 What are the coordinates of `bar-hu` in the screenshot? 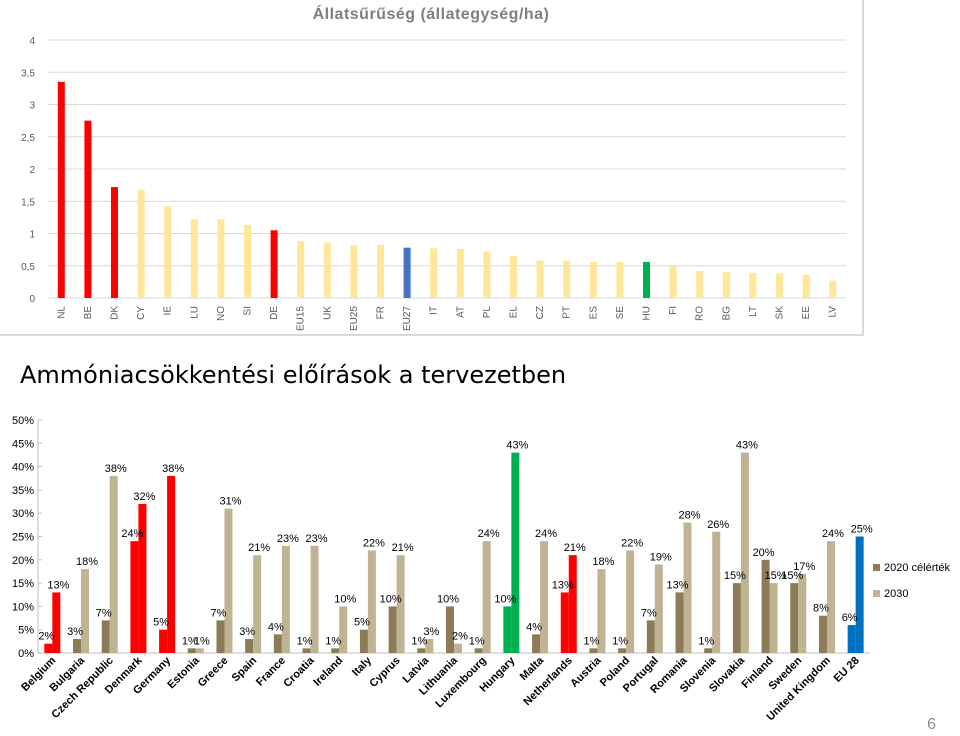 It's located at (646, 279).